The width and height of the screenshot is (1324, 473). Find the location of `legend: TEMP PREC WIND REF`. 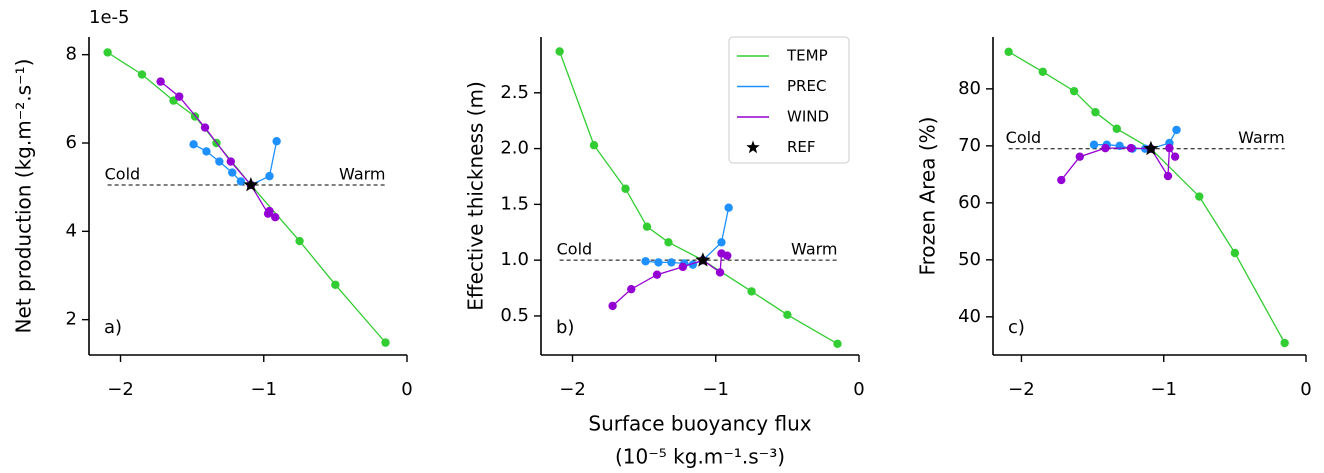

legend: TEMP PREC WIND REF is located at coordinates (789, 100).